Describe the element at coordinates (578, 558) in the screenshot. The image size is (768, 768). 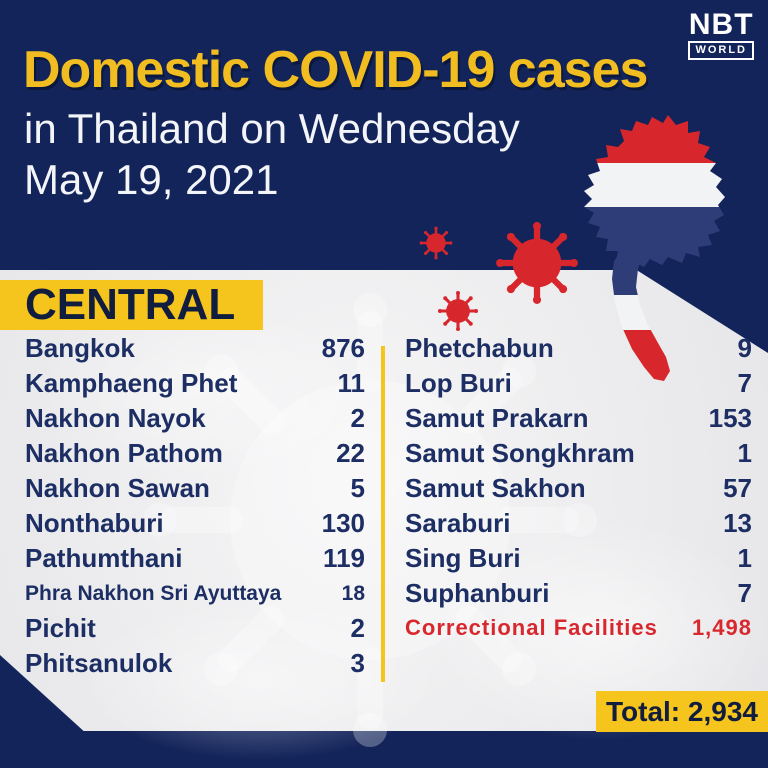
I see `province-row: Sing Buri 1` at that location.